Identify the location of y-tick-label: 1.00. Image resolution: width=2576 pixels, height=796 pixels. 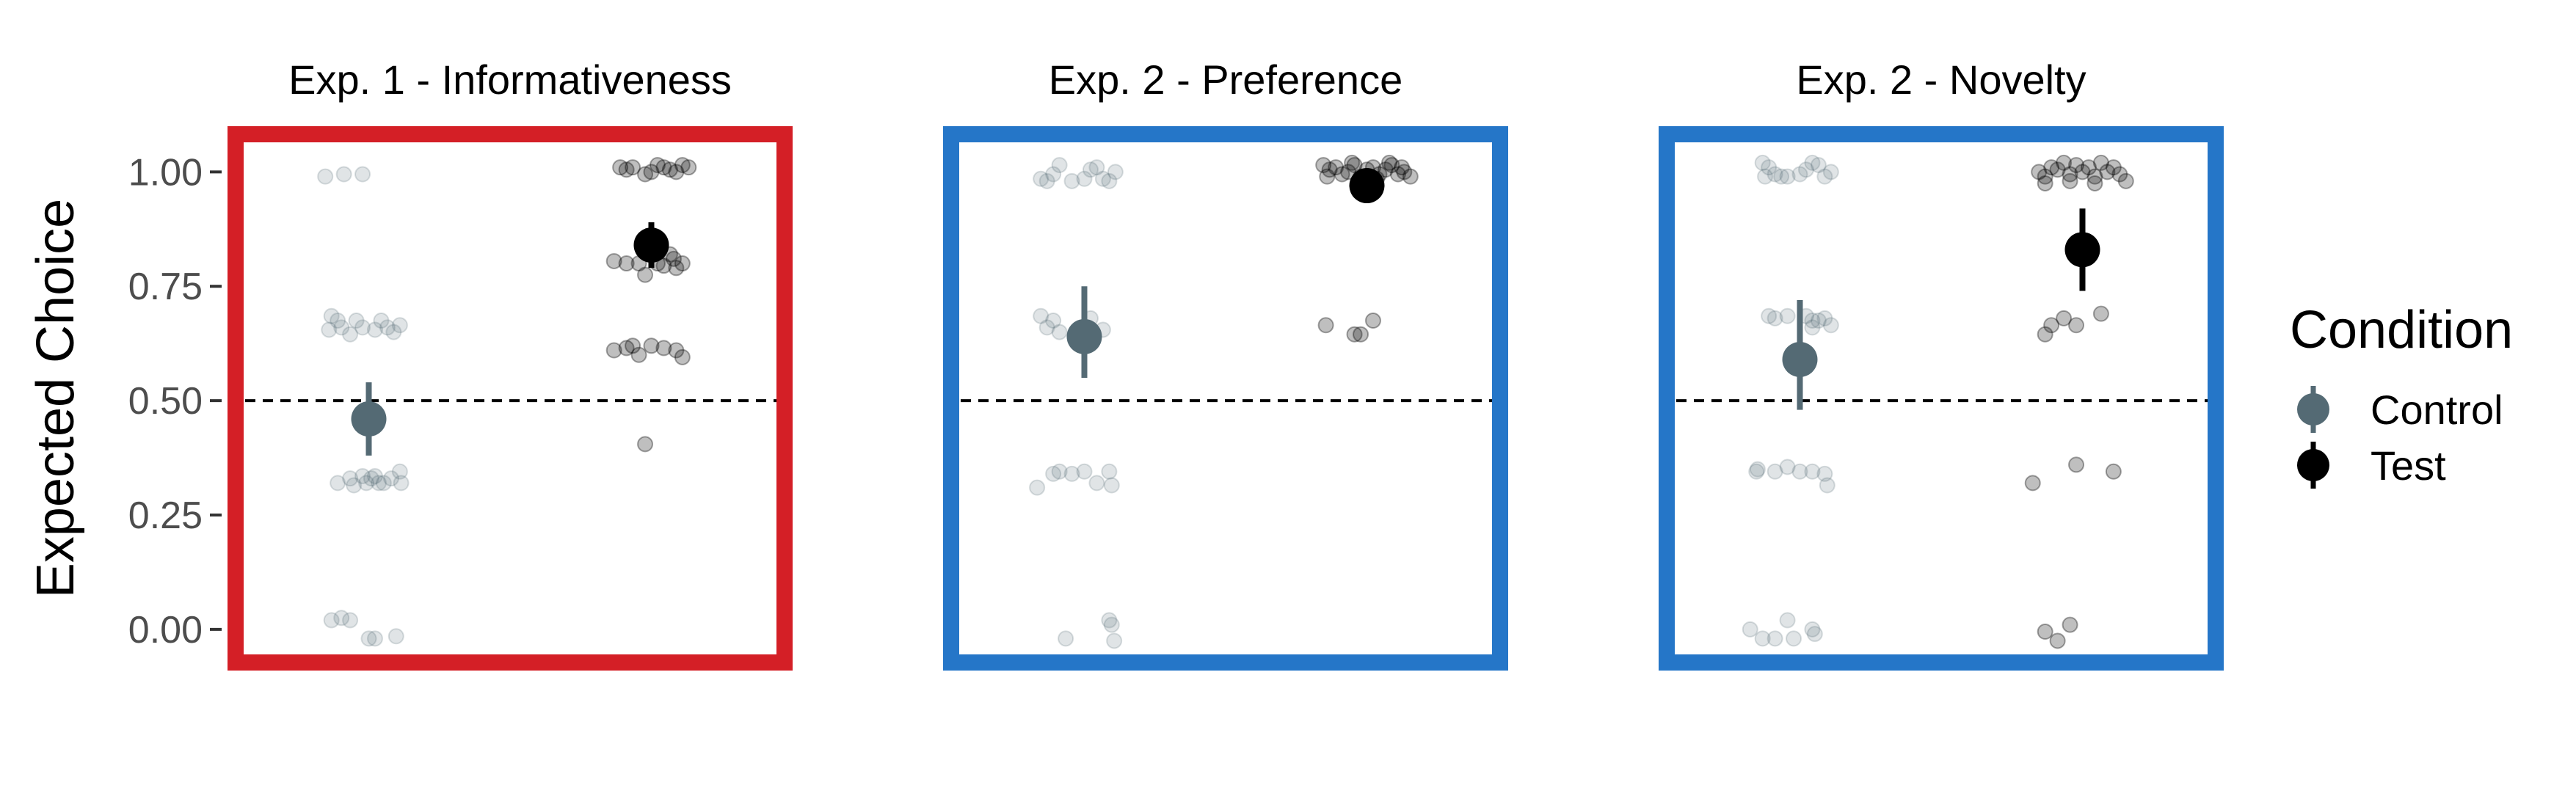
(165, 172).